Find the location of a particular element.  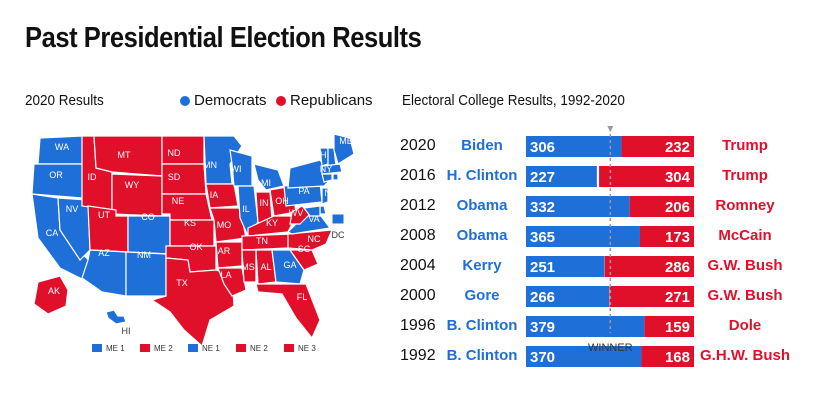

state-ms is located at coordinates (249, 266).